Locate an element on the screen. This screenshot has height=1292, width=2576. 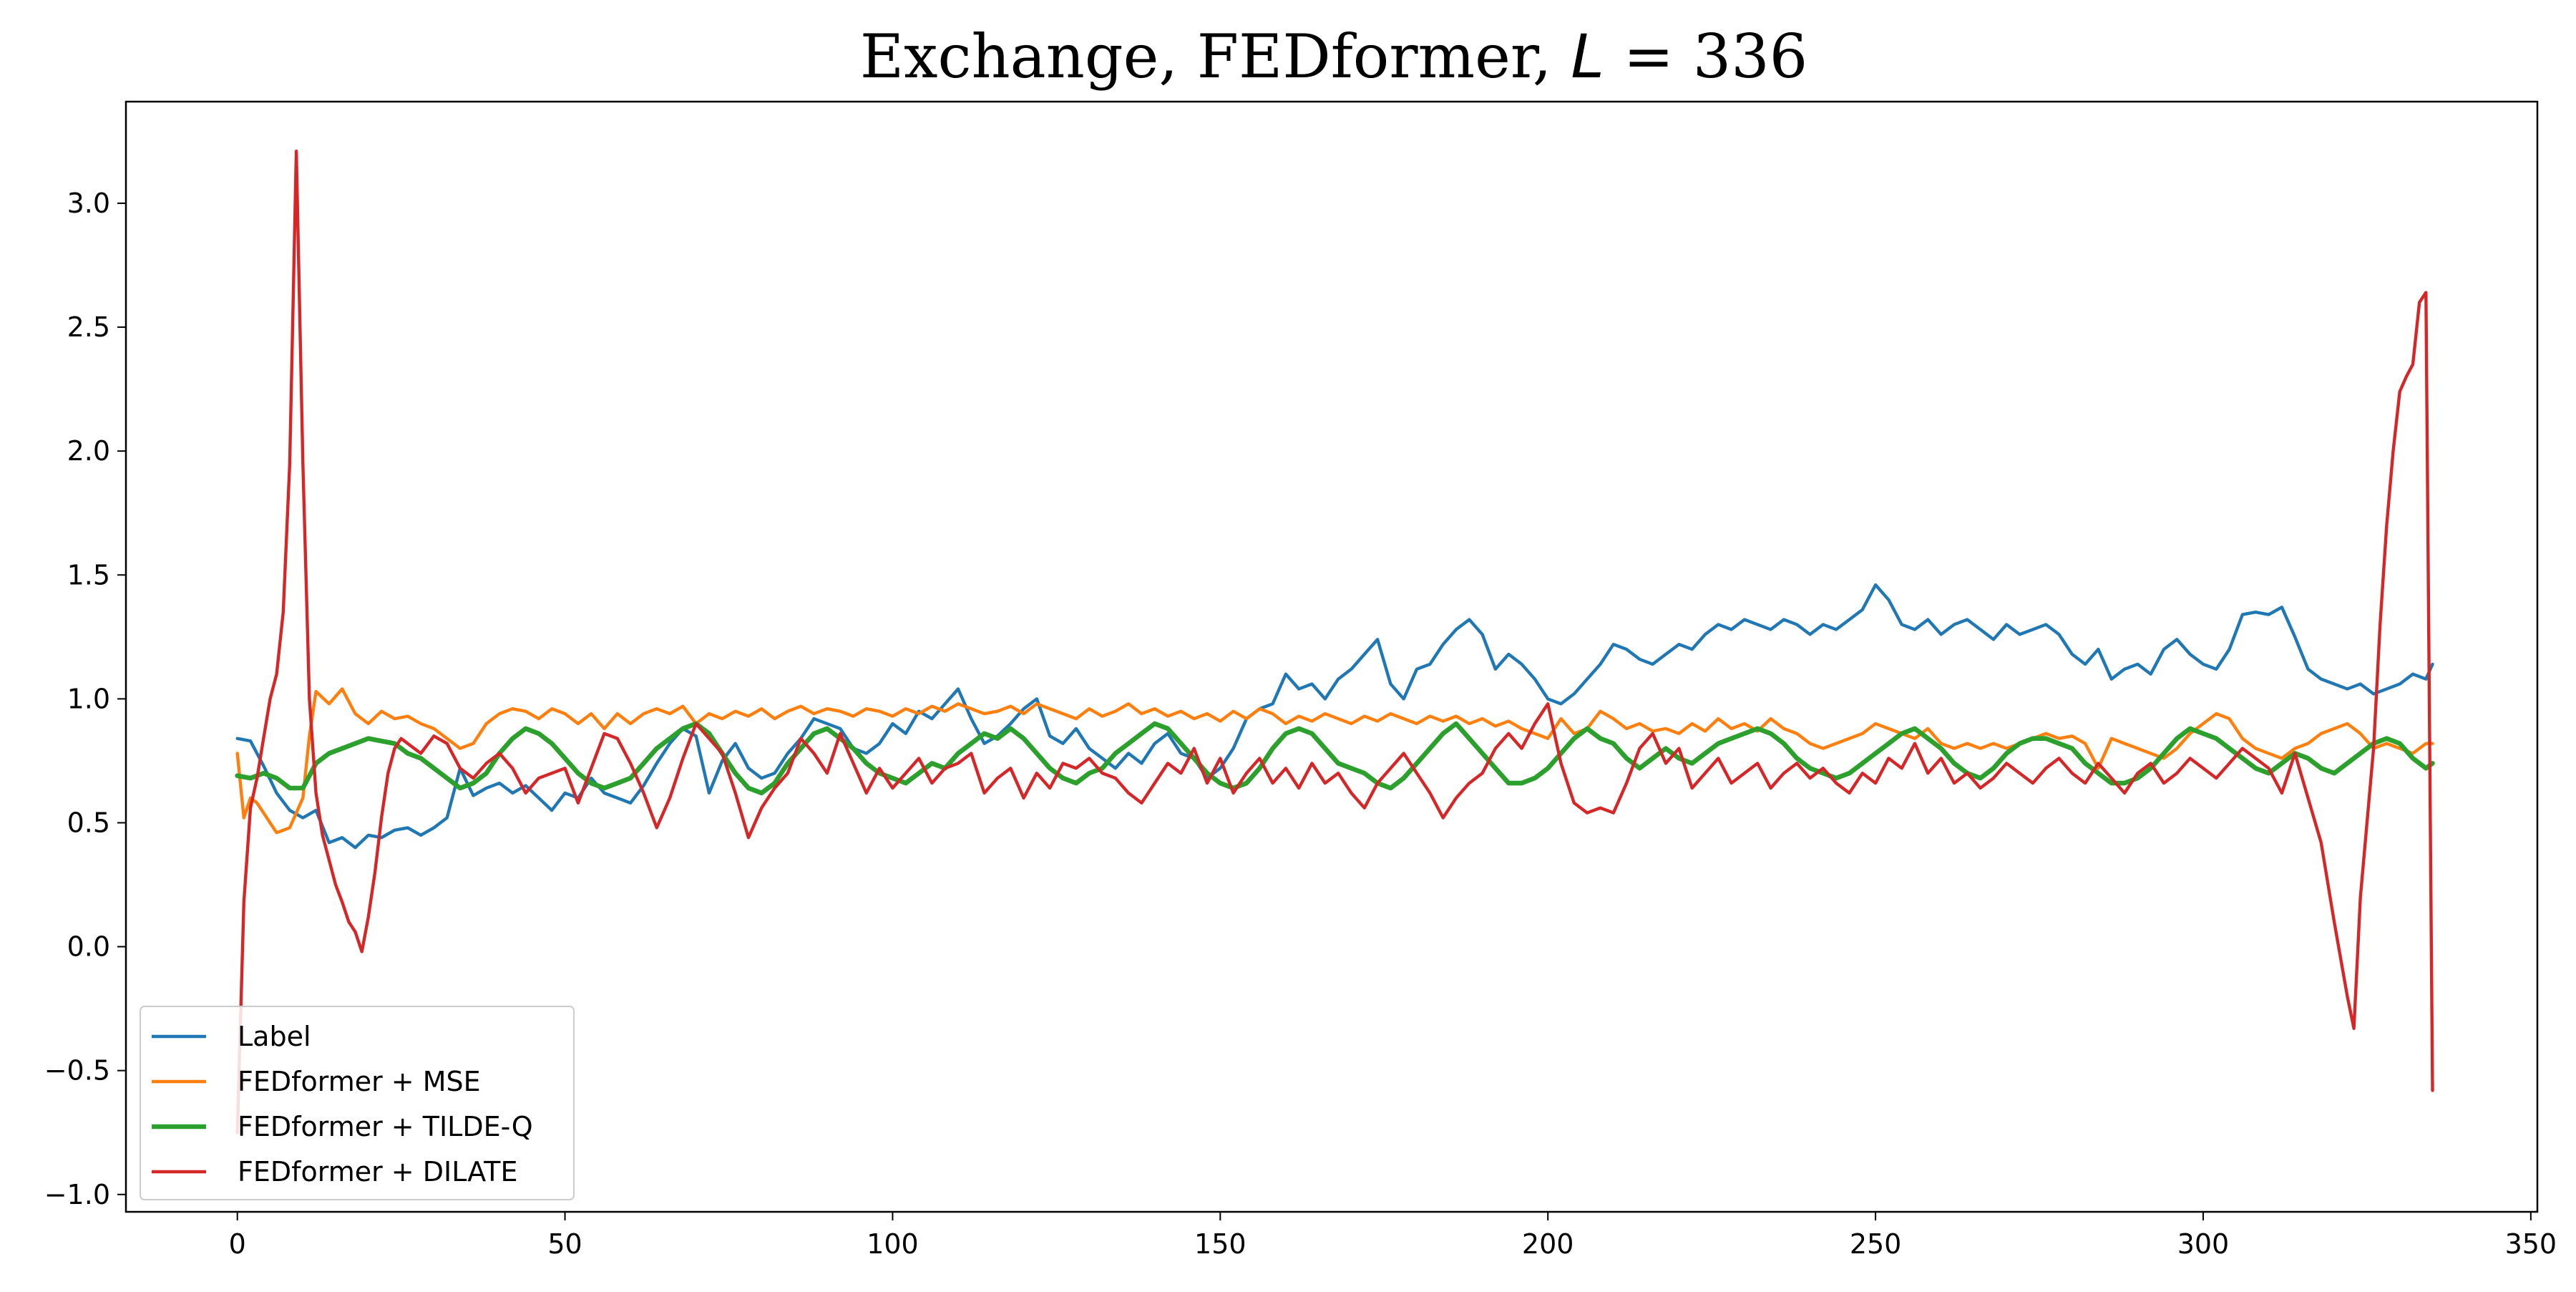
x-tick-label: 300 is located at coordinates (2203, 1244).